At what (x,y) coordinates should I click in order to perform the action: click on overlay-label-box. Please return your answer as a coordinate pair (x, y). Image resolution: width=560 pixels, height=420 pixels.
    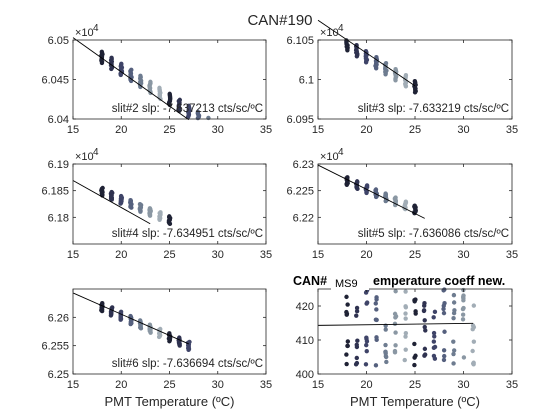
    Looking at the image, I should click on (350, 282).